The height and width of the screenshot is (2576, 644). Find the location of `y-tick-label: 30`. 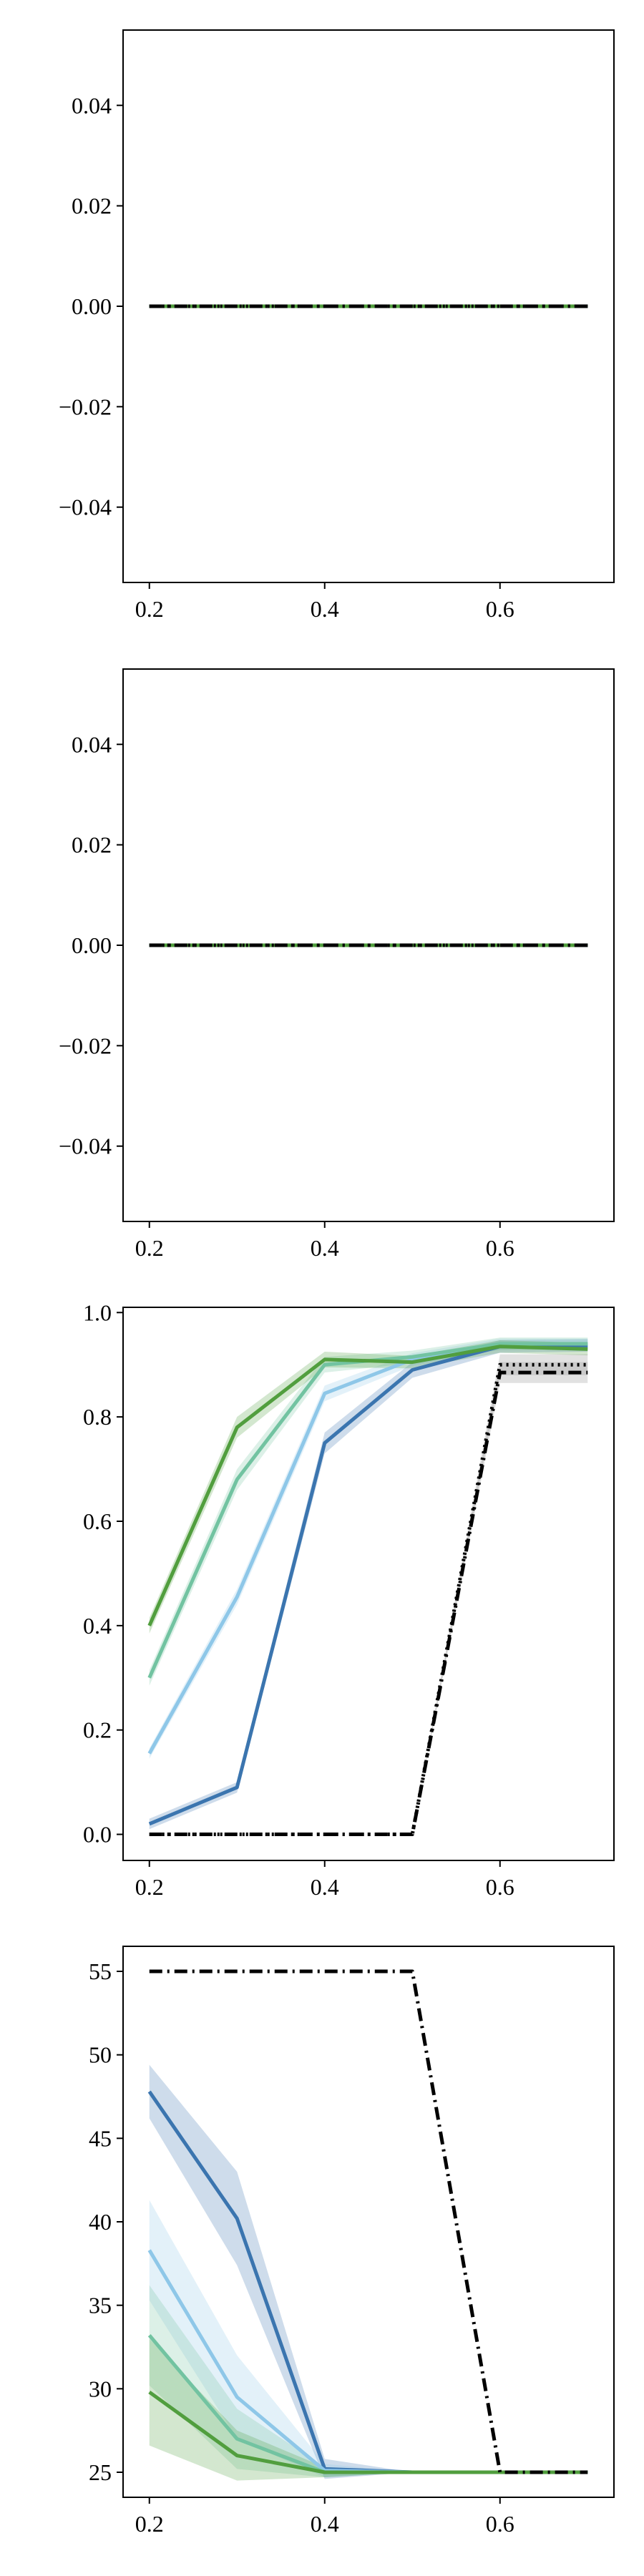

y-tick-label: 30 is located at coordinates (100, 2388).